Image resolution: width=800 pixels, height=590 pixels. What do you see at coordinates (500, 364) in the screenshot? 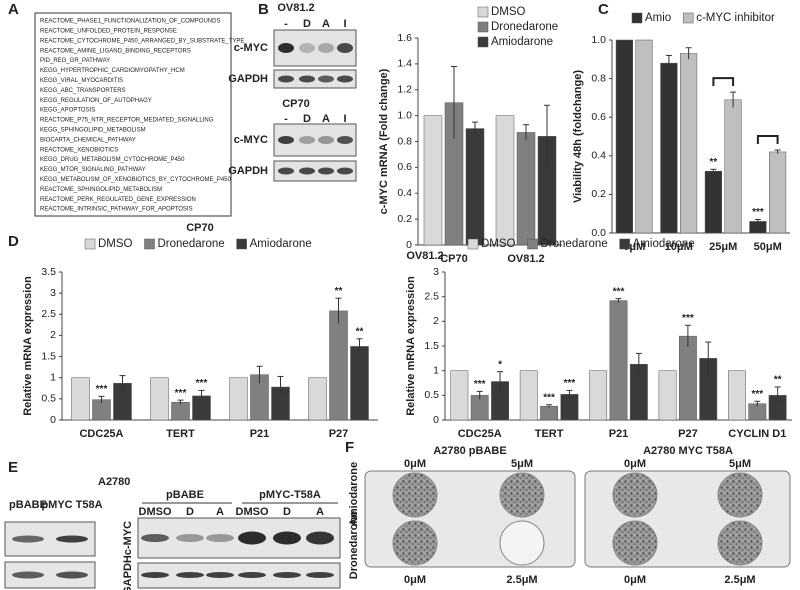
I see `significance: *` at bounding box center [500, 364].